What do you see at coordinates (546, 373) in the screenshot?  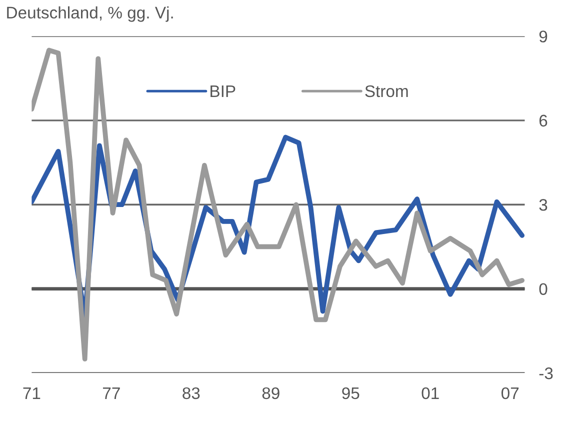 I see `y-tick-label: -3` at bounding box center [546, 373].